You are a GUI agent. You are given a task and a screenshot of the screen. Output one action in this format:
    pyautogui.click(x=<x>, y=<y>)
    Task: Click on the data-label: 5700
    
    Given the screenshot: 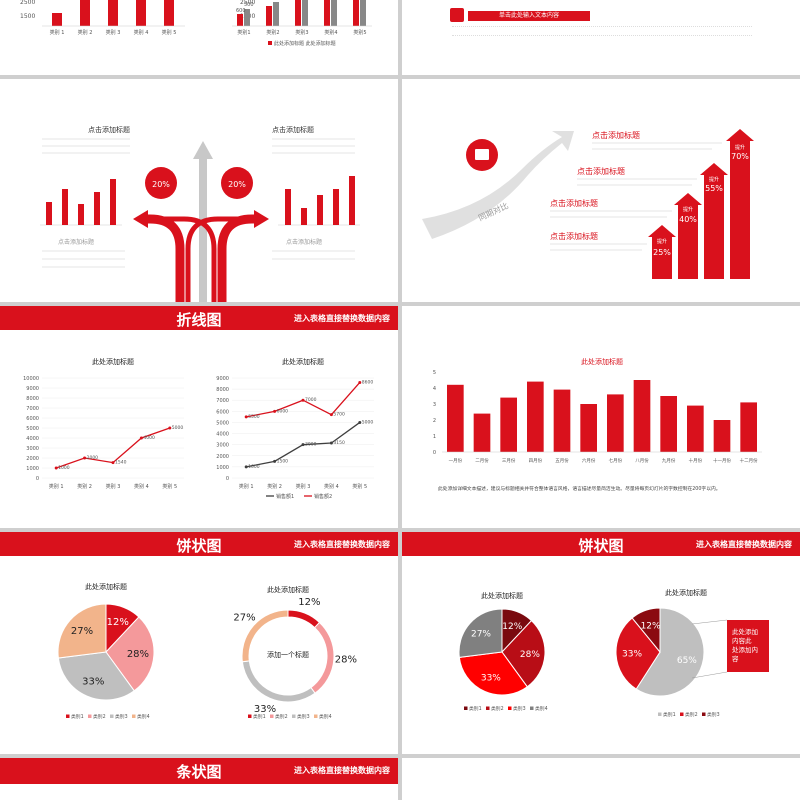 What is the action you would take?
    pyautogui.click(x=339, y=415)
    